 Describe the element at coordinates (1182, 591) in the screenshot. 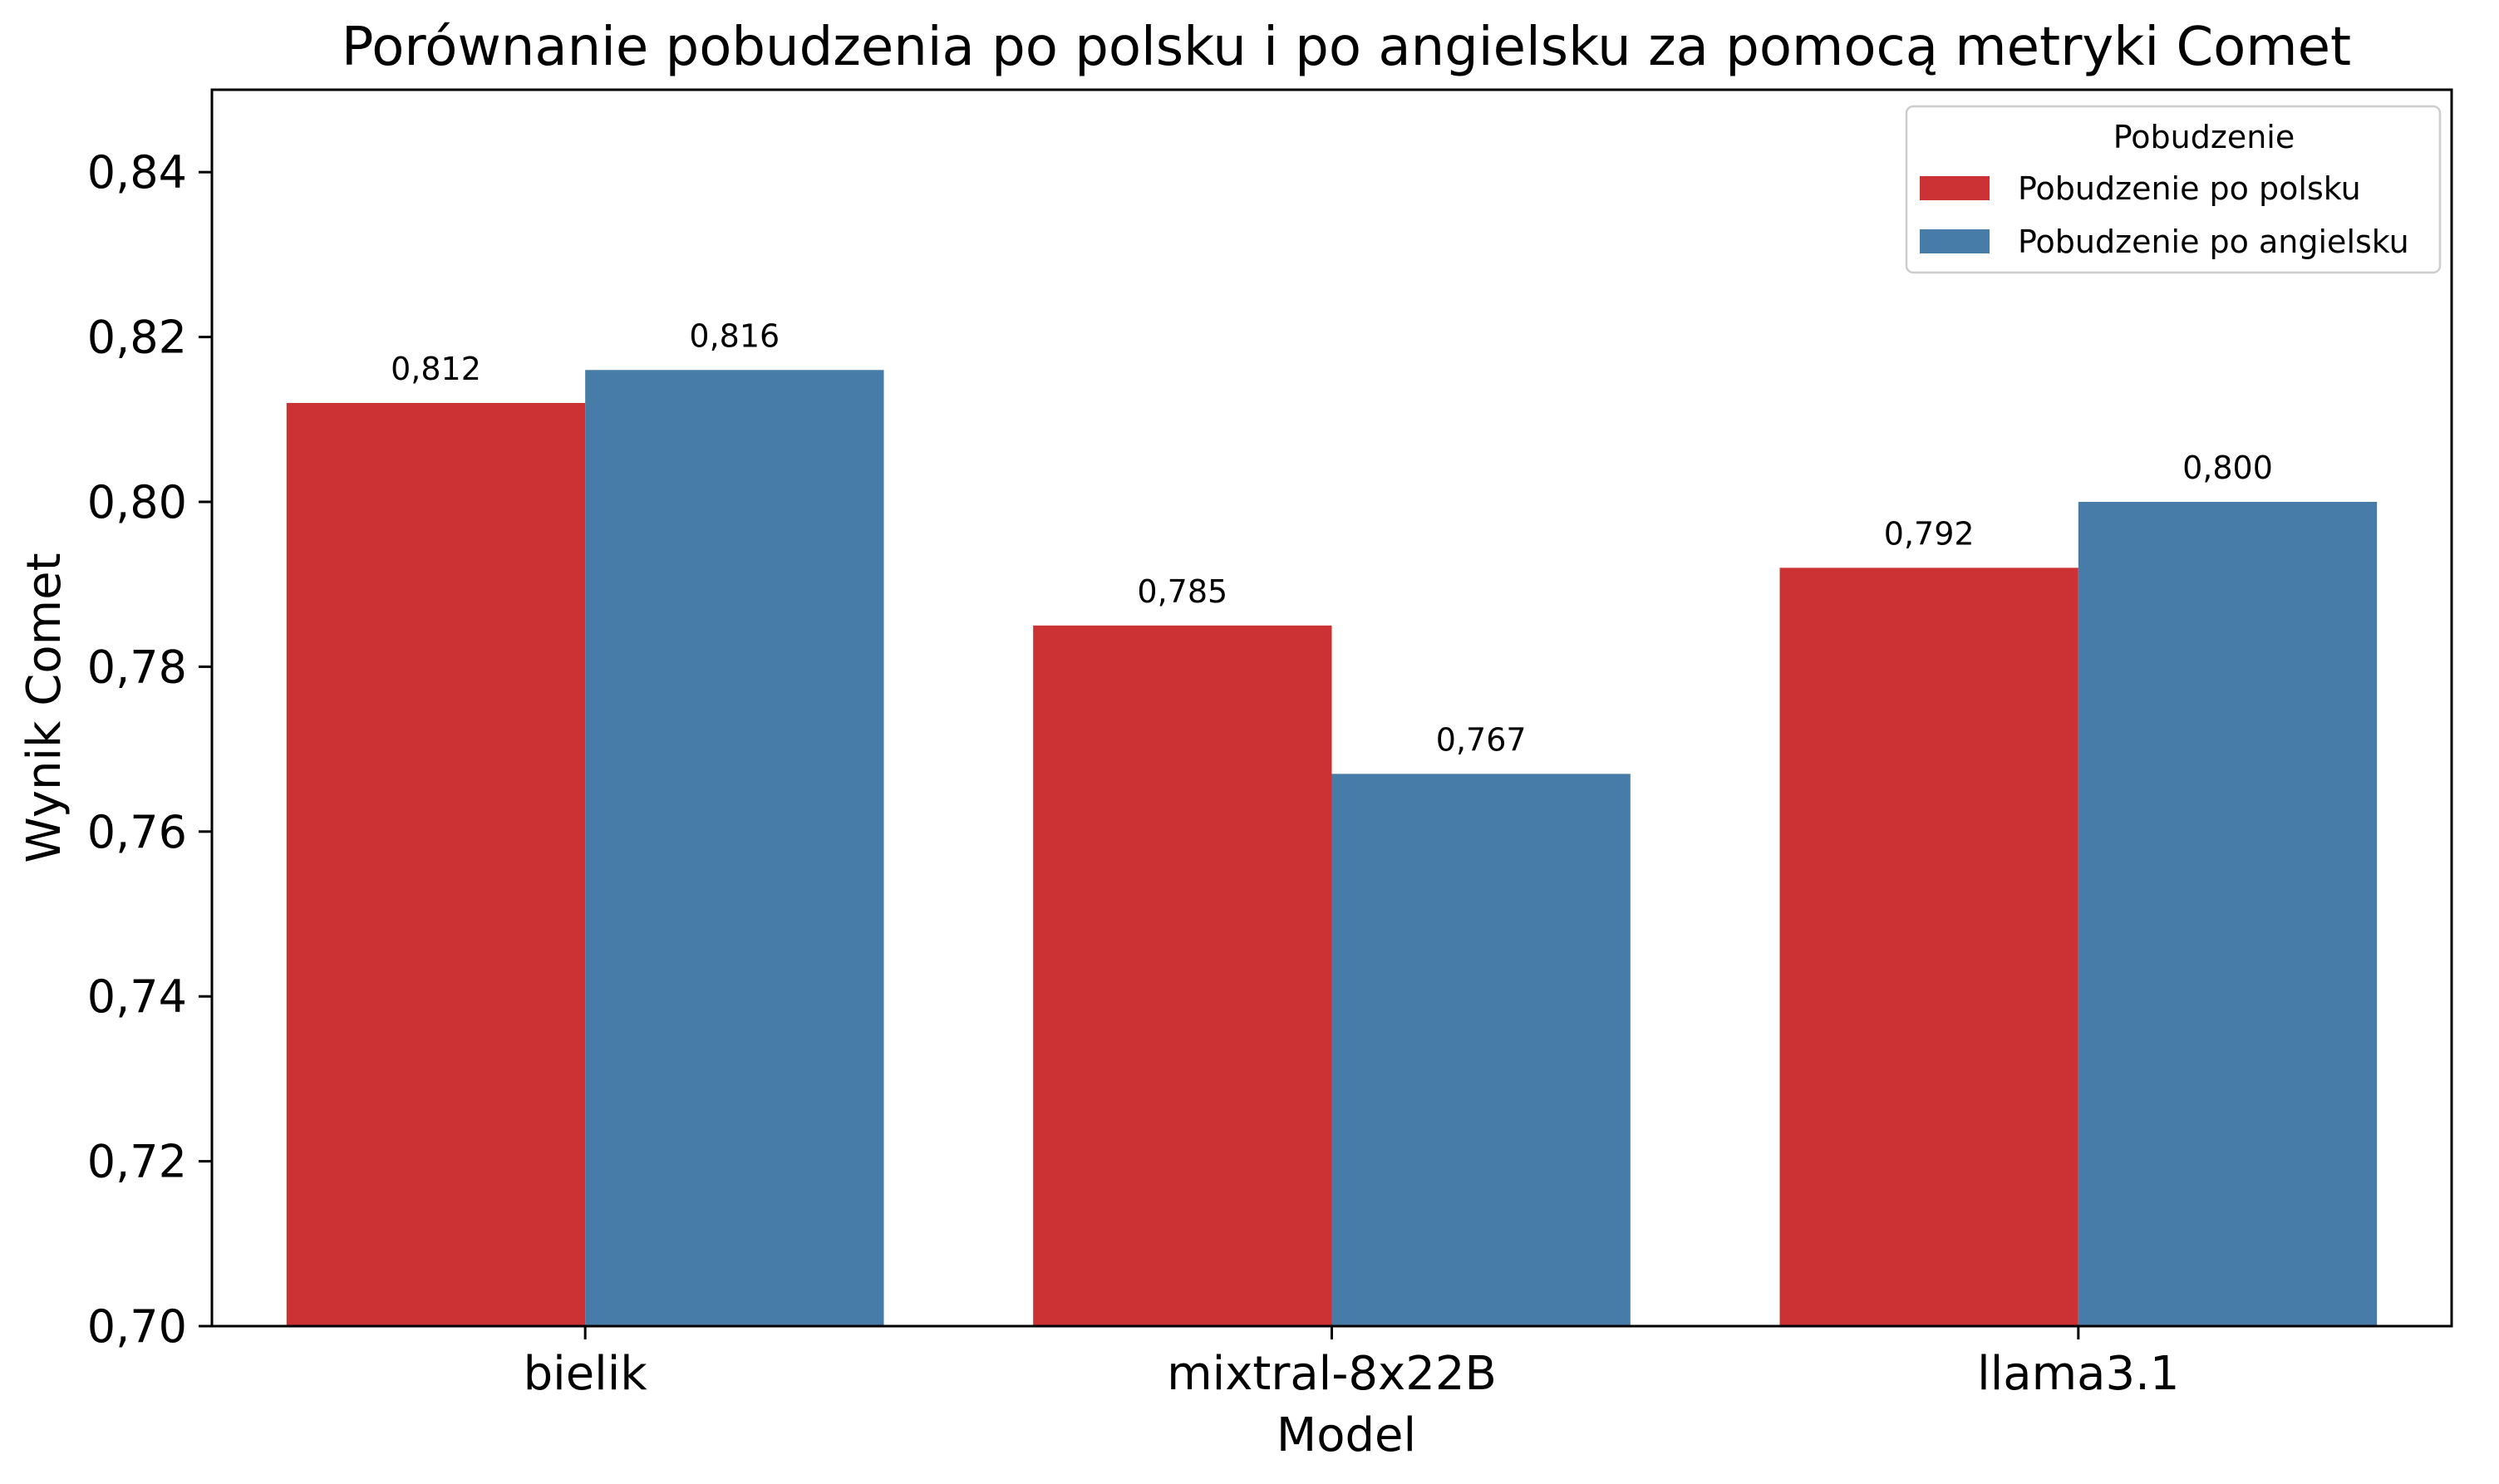

I see `bar-value-label: 0,785` at that location.